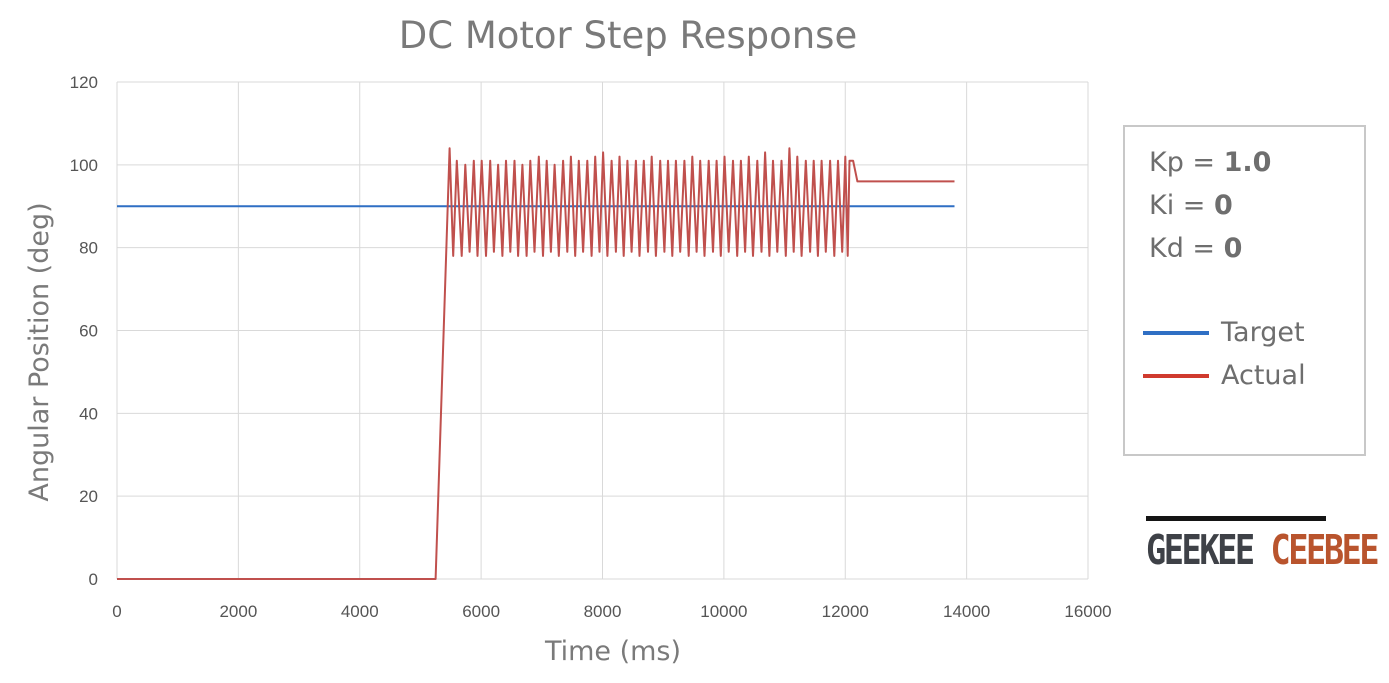 This screenshot has height=683, width=1389. Describe the element at coordinates (1247, 162) in the screenshot. I see `param-kp-value: 1.0` at that location.